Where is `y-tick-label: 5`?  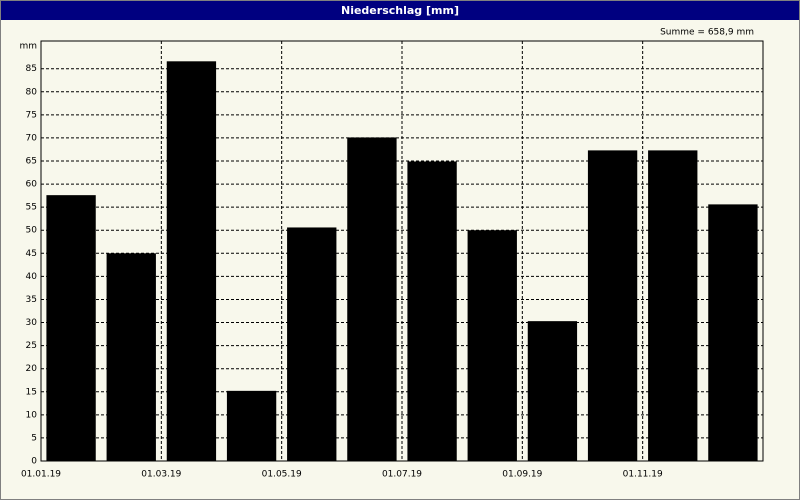
y-tick-label: 5 is located at coordinates (34, 438).